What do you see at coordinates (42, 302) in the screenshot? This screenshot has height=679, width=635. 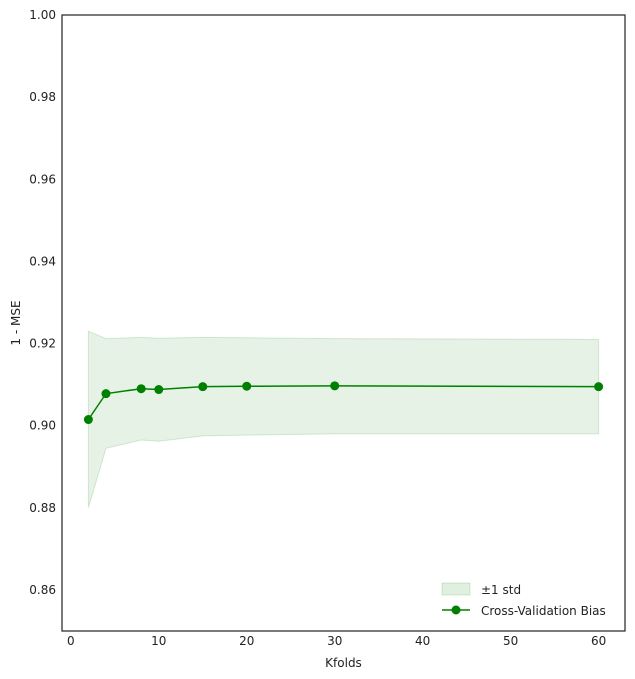 I see `y-tick-labels: 0.86 0.88 0.90 0.92 0.94 0.96 0.98 1.00` at bounding box center [42, 302].